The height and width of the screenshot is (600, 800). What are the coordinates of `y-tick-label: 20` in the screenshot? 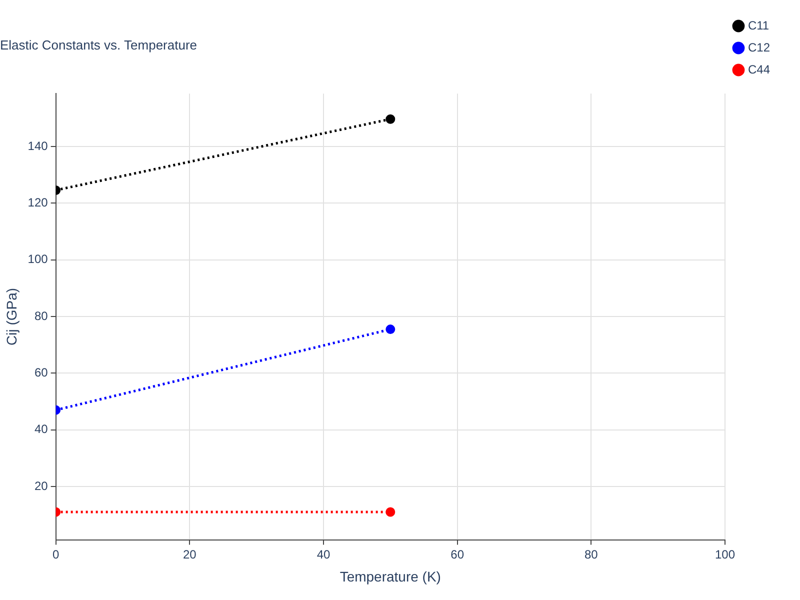 It's located at (41, 485).